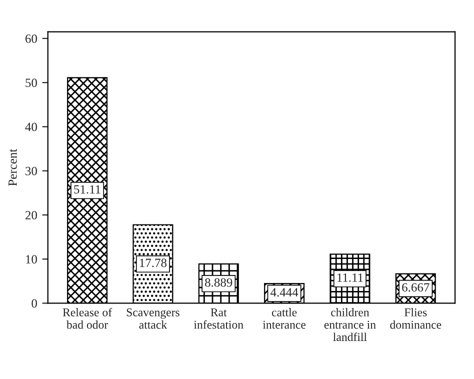  What do you see at coordinates (350, 325) in the screenshot?
I see `x-tick-label: children entrance in landfill` at bounding box center [350, 325].